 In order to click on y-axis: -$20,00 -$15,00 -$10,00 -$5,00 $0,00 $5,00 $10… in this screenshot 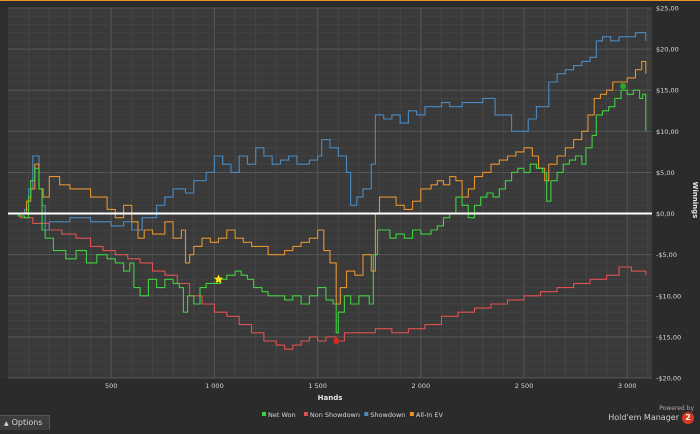, I will do `click(668, 194)`.